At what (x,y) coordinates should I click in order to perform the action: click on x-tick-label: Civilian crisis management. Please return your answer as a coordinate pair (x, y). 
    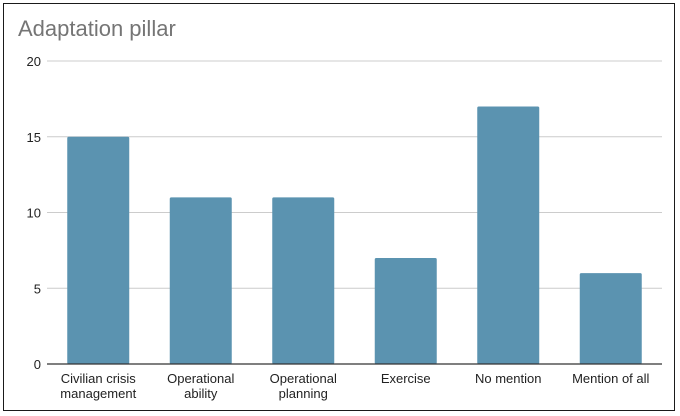
    Looking at the image, I should click on (98, 386).